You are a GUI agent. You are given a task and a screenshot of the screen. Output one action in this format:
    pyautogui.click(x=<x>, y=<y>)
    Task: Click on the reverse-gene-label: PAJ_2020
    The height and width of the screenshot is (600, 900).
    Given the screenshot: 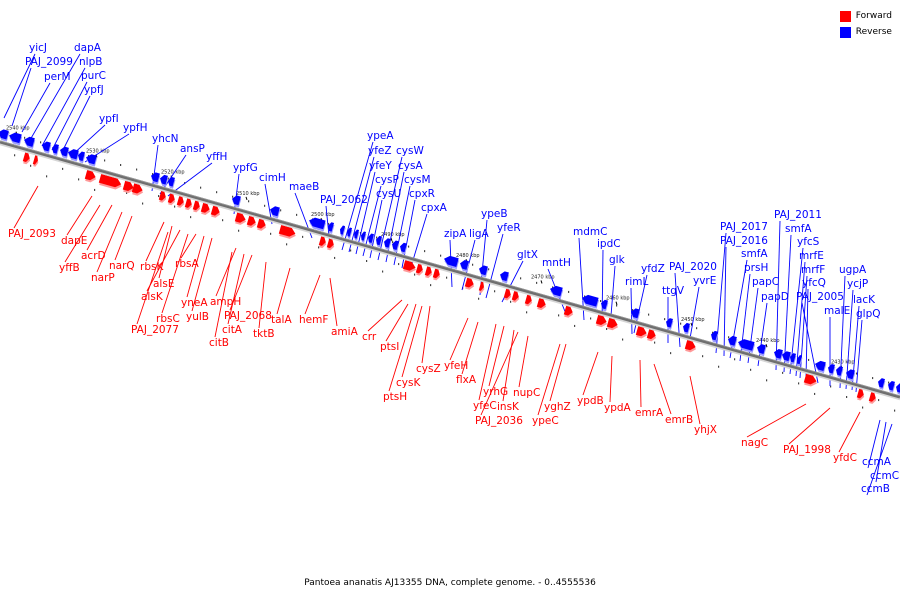 What is the action you would take?
    pyautogui.click(x=693, y=267)
    